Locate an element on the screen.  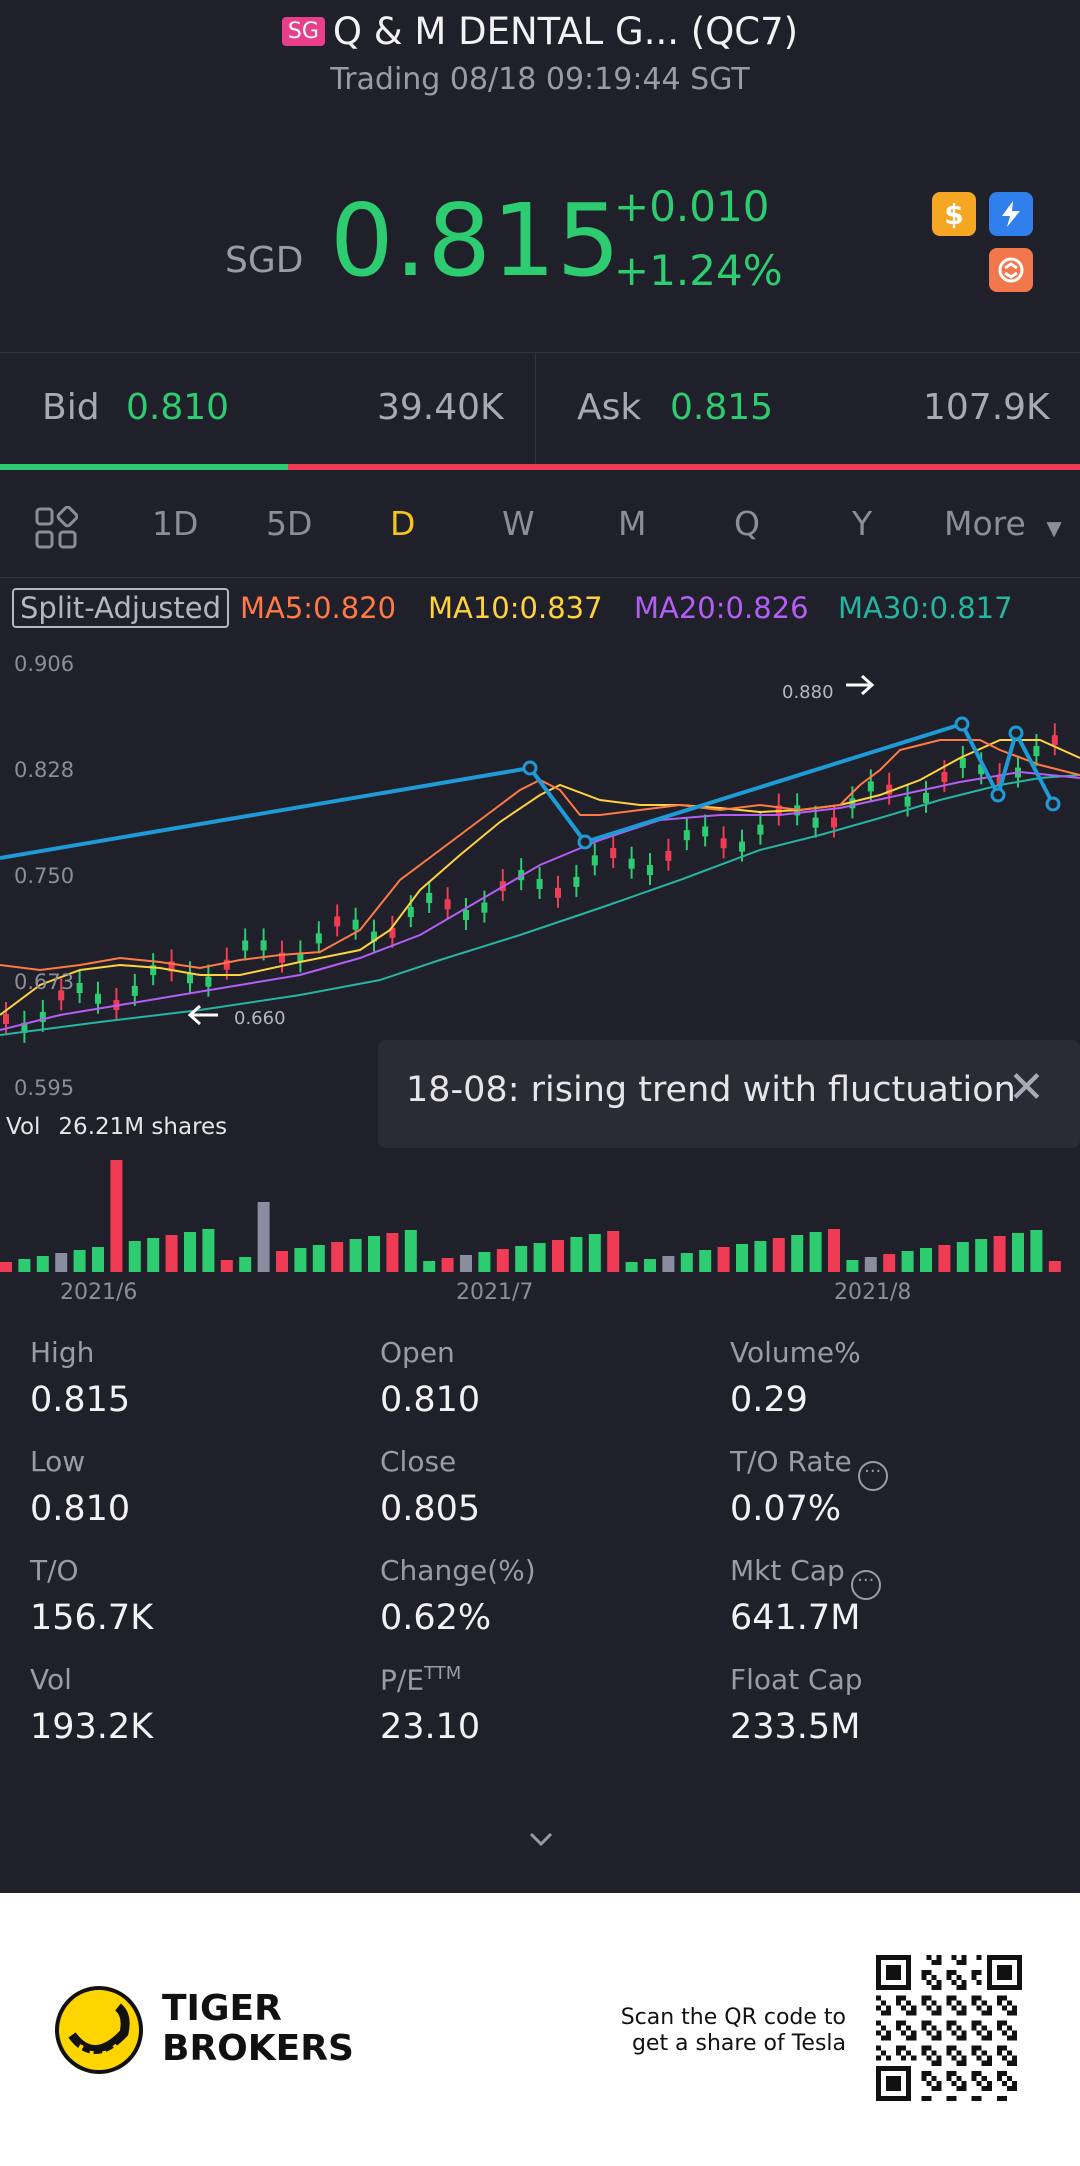
pe-value: 23.10 is located at coordinates (430, 1727).